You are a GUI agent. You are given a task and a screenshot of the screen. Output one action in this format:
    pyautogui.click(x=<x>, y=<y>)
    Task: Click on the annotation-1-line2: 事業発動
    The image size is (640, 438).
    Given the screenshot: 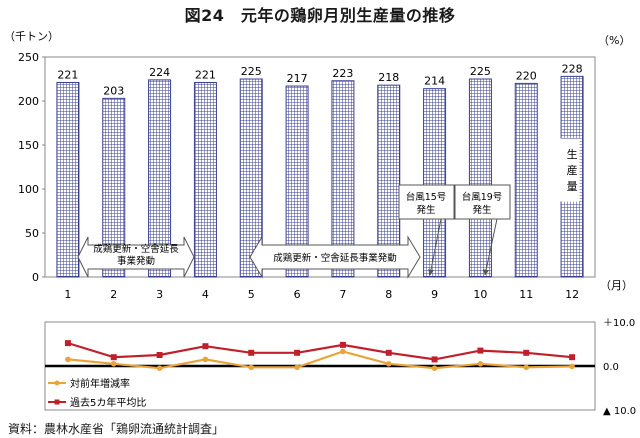 What is the action you would take?
    pyautogui.click(x=136, y=261)
    